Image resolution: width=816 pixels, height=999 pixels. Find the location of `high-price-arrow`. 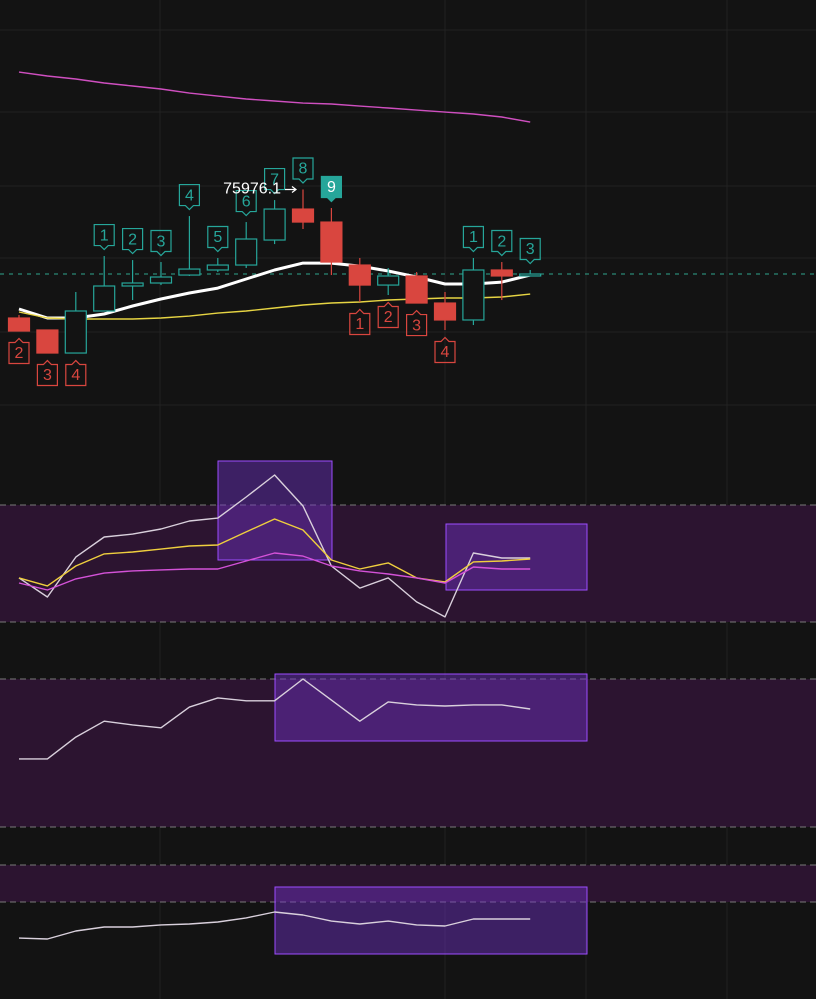

high-price-arrow is located at coordinates (291, 189).